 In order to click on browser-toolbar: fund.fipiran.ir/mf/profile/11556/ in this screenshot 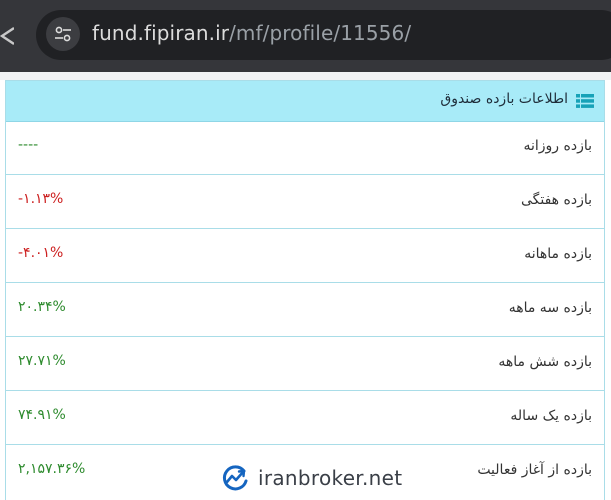, I will do `click(305, 36)`.